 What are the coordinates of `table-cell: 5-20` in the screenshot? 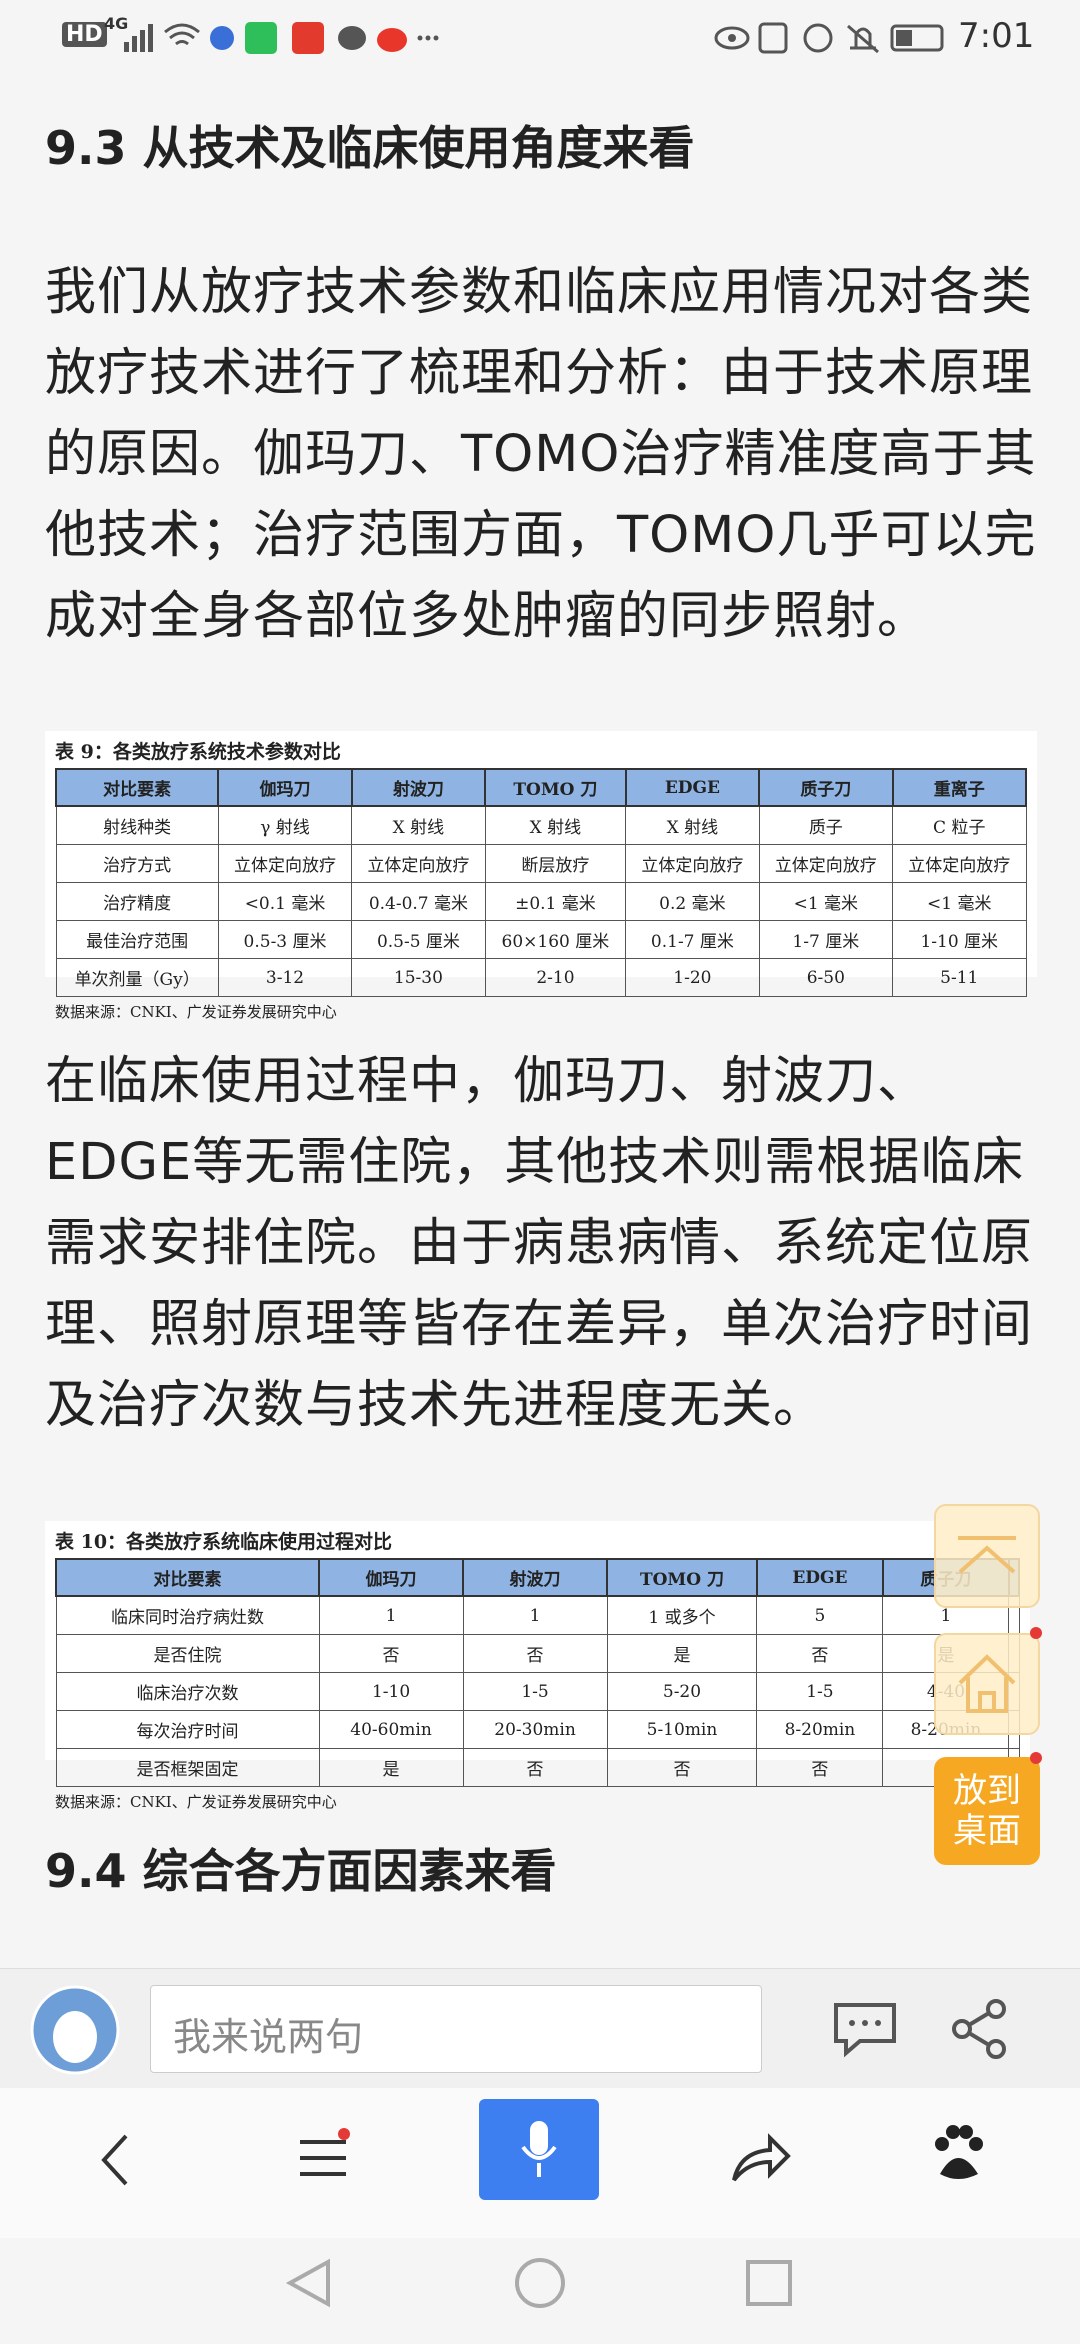 It's located at (682, 1691).